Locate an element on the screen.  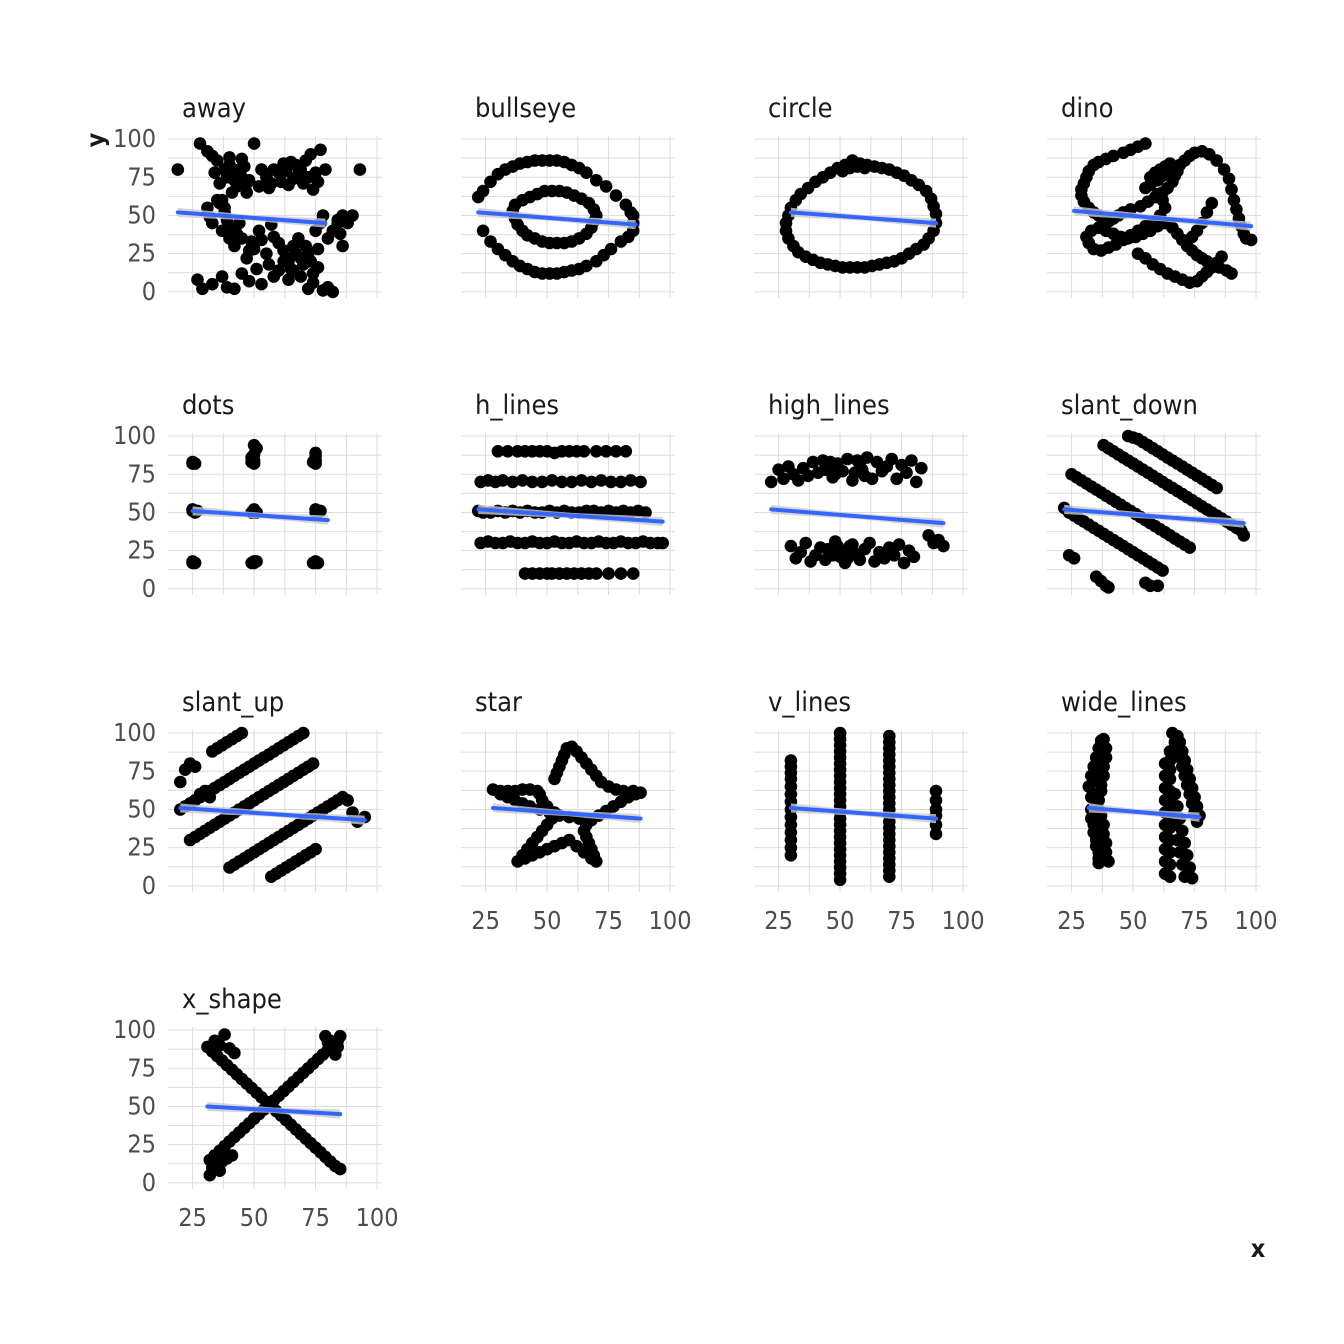
y-tick-label: 25 is located at coordinates (141, 847).